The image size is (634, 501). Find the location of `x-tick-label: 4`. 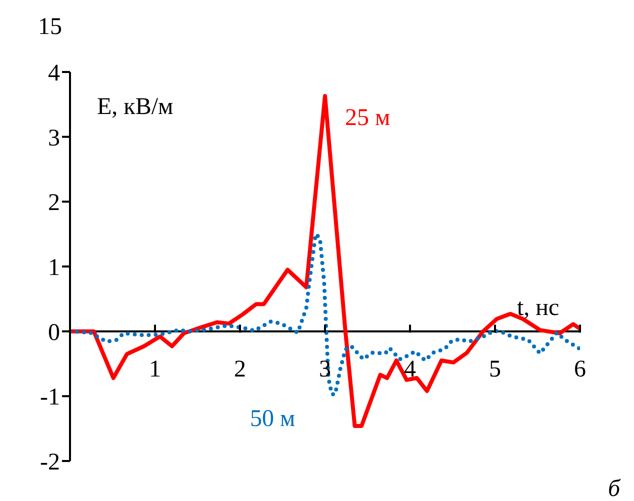

x-tick-label: 4 is located at coordinates (410, 369).